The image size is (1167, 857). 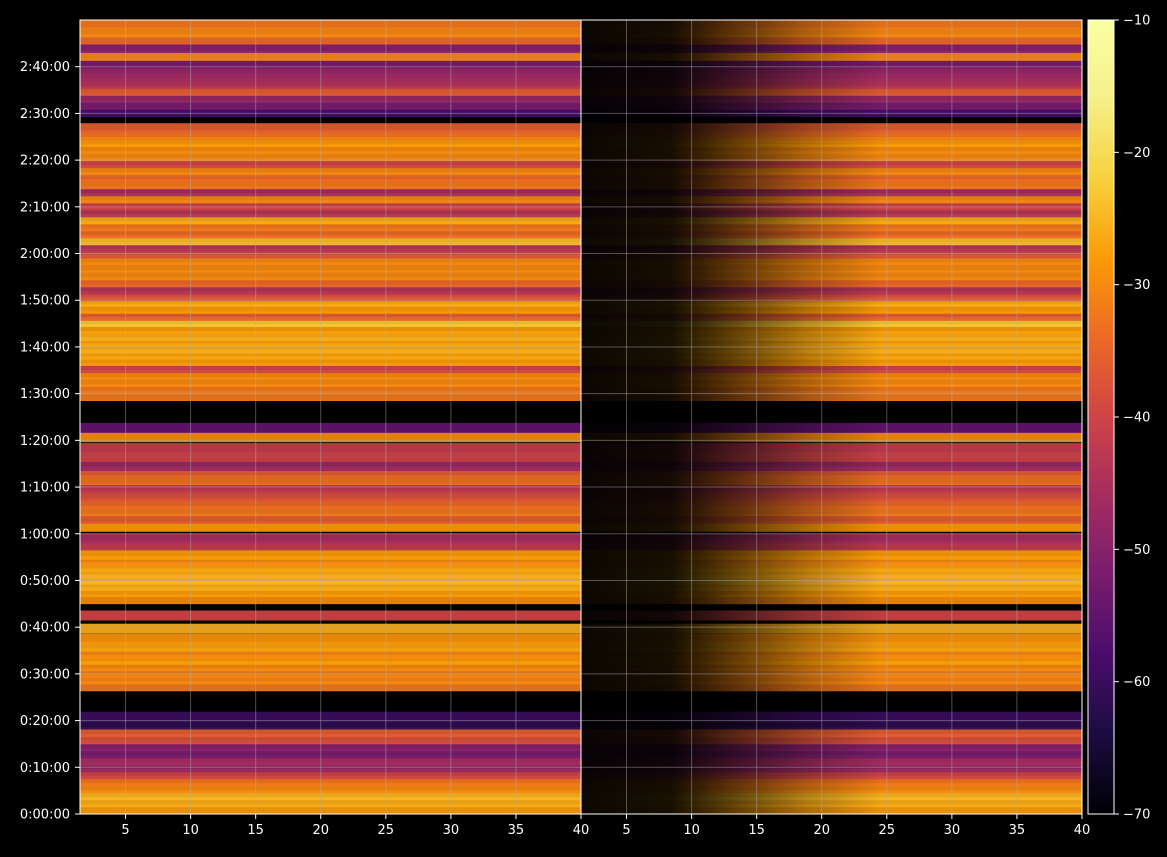 What do you see at coordinates (45, 394) in the screenshot?
I see `y-tick-label: 1:30:00` at bounding box center [45, 394].